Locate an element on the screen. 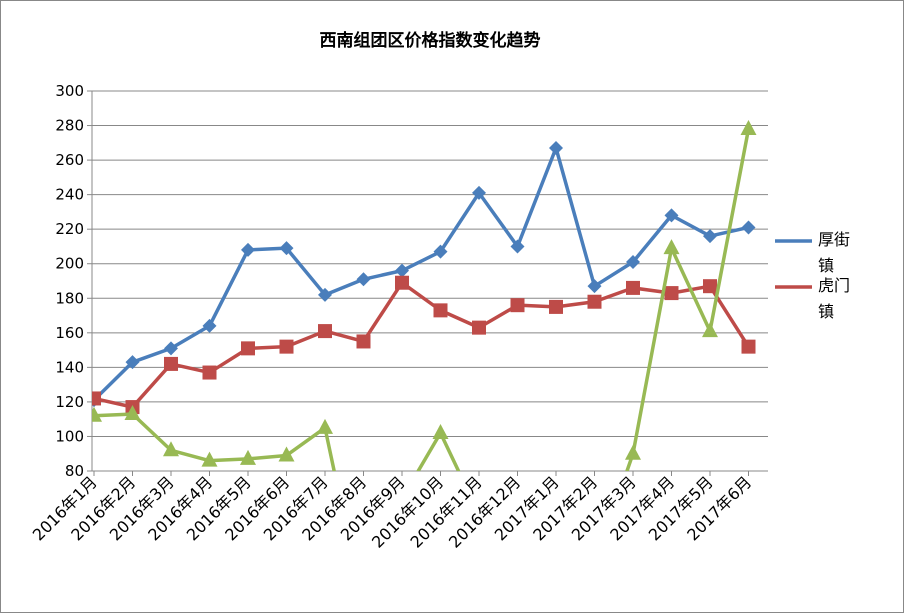 The width and height of the screenshot is (904, 613). y-tick-label: 300 is located at coordinates (69, 91).